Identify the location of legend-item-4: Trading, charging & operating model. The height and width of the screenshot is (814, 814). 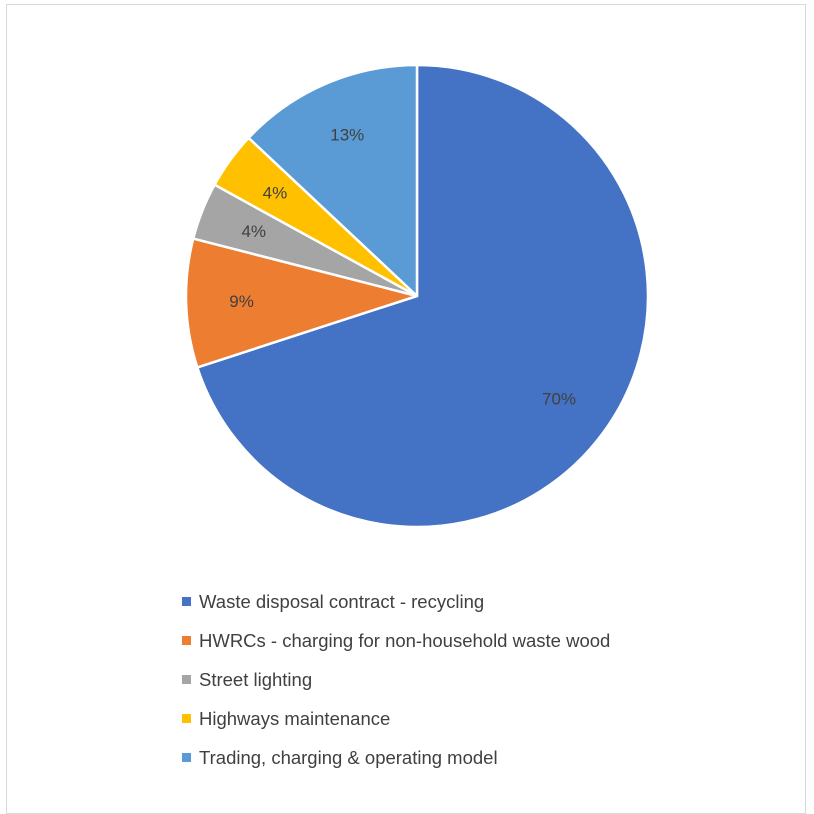
(396, 757).